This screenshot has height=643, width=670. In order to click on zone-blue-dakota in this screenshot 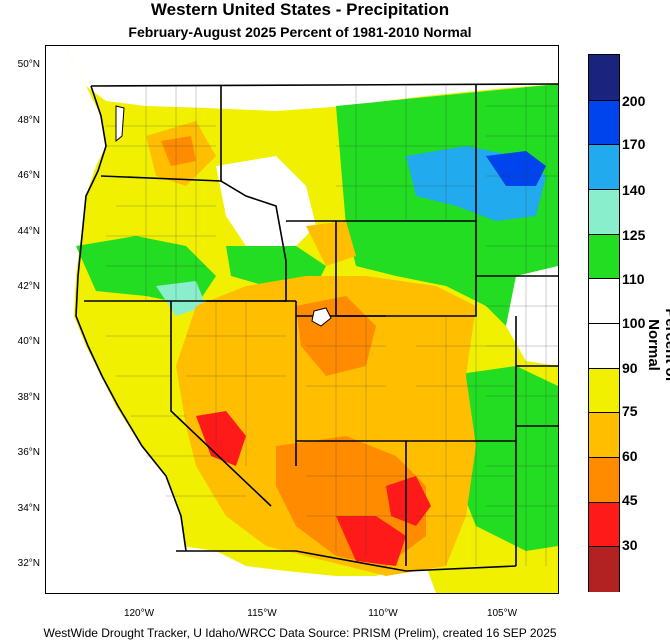, I will do `click(516, 168)`.